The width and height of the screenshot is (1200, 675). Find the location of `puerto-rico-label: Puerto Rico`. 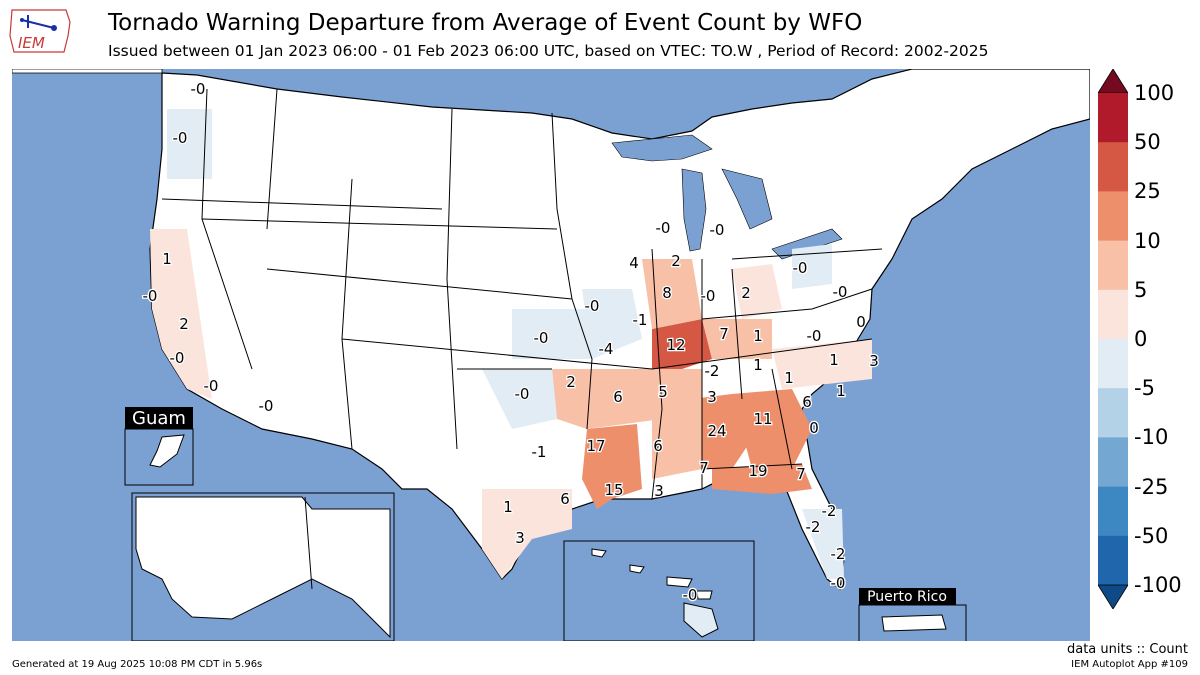

puerto-rico-label: Puerto Rico is located at coordinates (907, 597).